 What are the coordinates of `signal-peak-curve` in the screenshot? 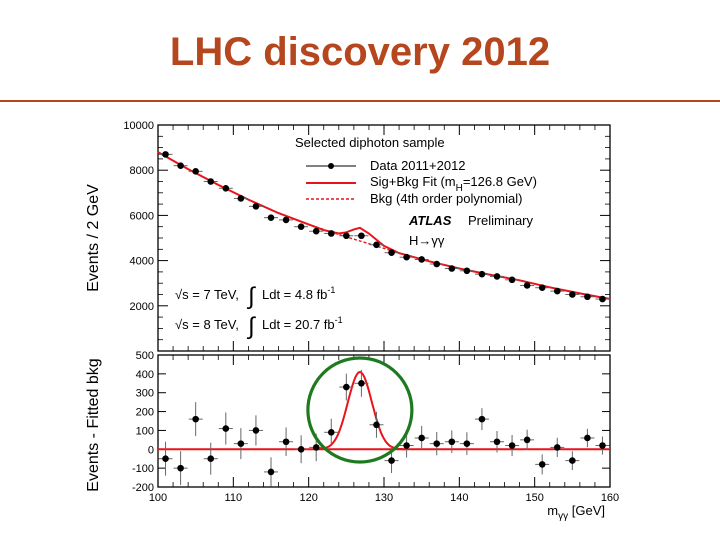 It's located at (360, 410).